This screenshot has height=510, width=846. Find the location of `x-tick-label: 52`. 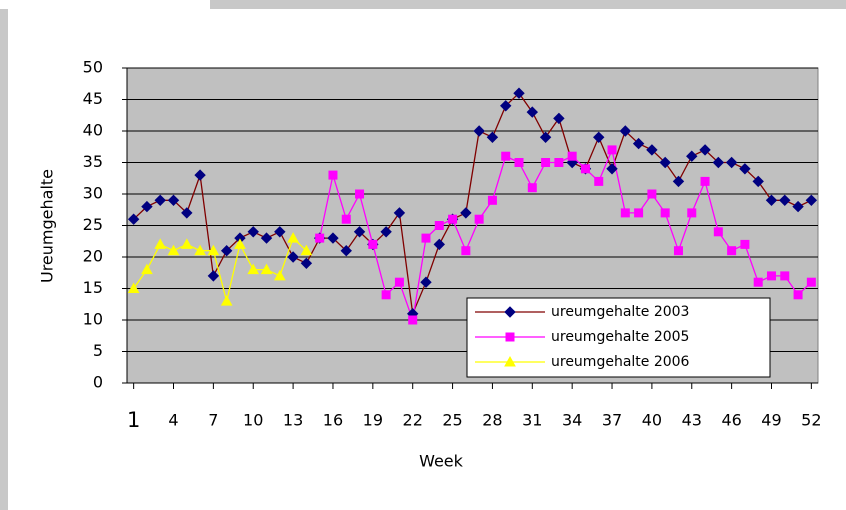

x-tick-label: 52 is located at coordinates (811, 420).